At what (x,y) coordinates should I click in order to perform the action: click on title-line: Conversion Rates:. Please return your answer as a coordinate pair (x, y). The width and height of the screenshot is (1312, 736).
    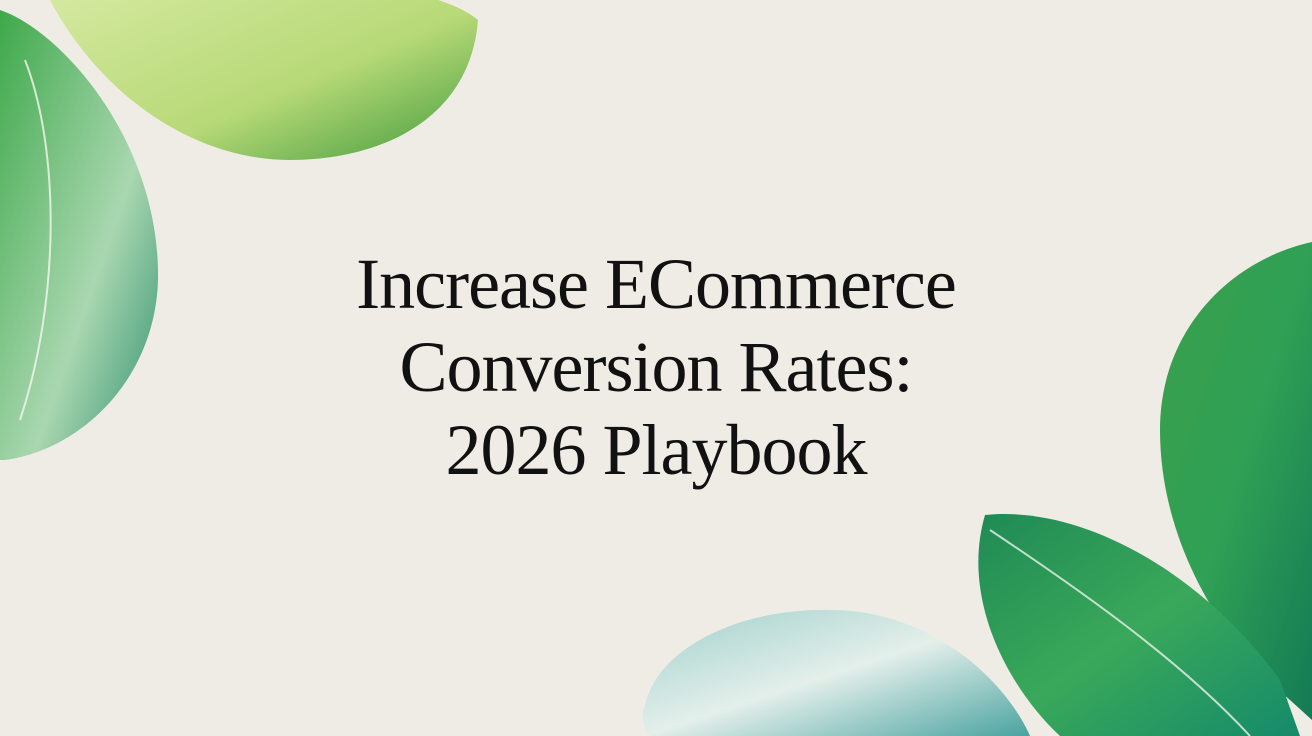
    Looking at the image, I should click on (656, 367).